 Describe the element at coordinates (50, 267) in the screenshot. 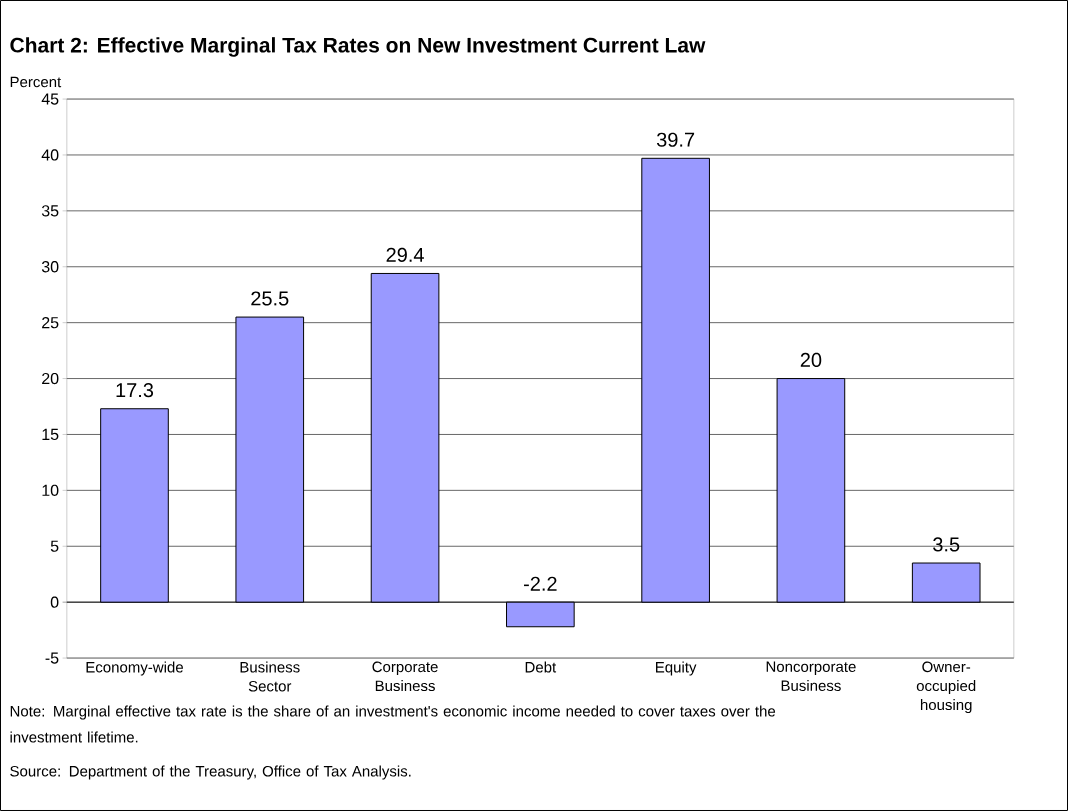

I see `y-tick-label: 30` at that location.